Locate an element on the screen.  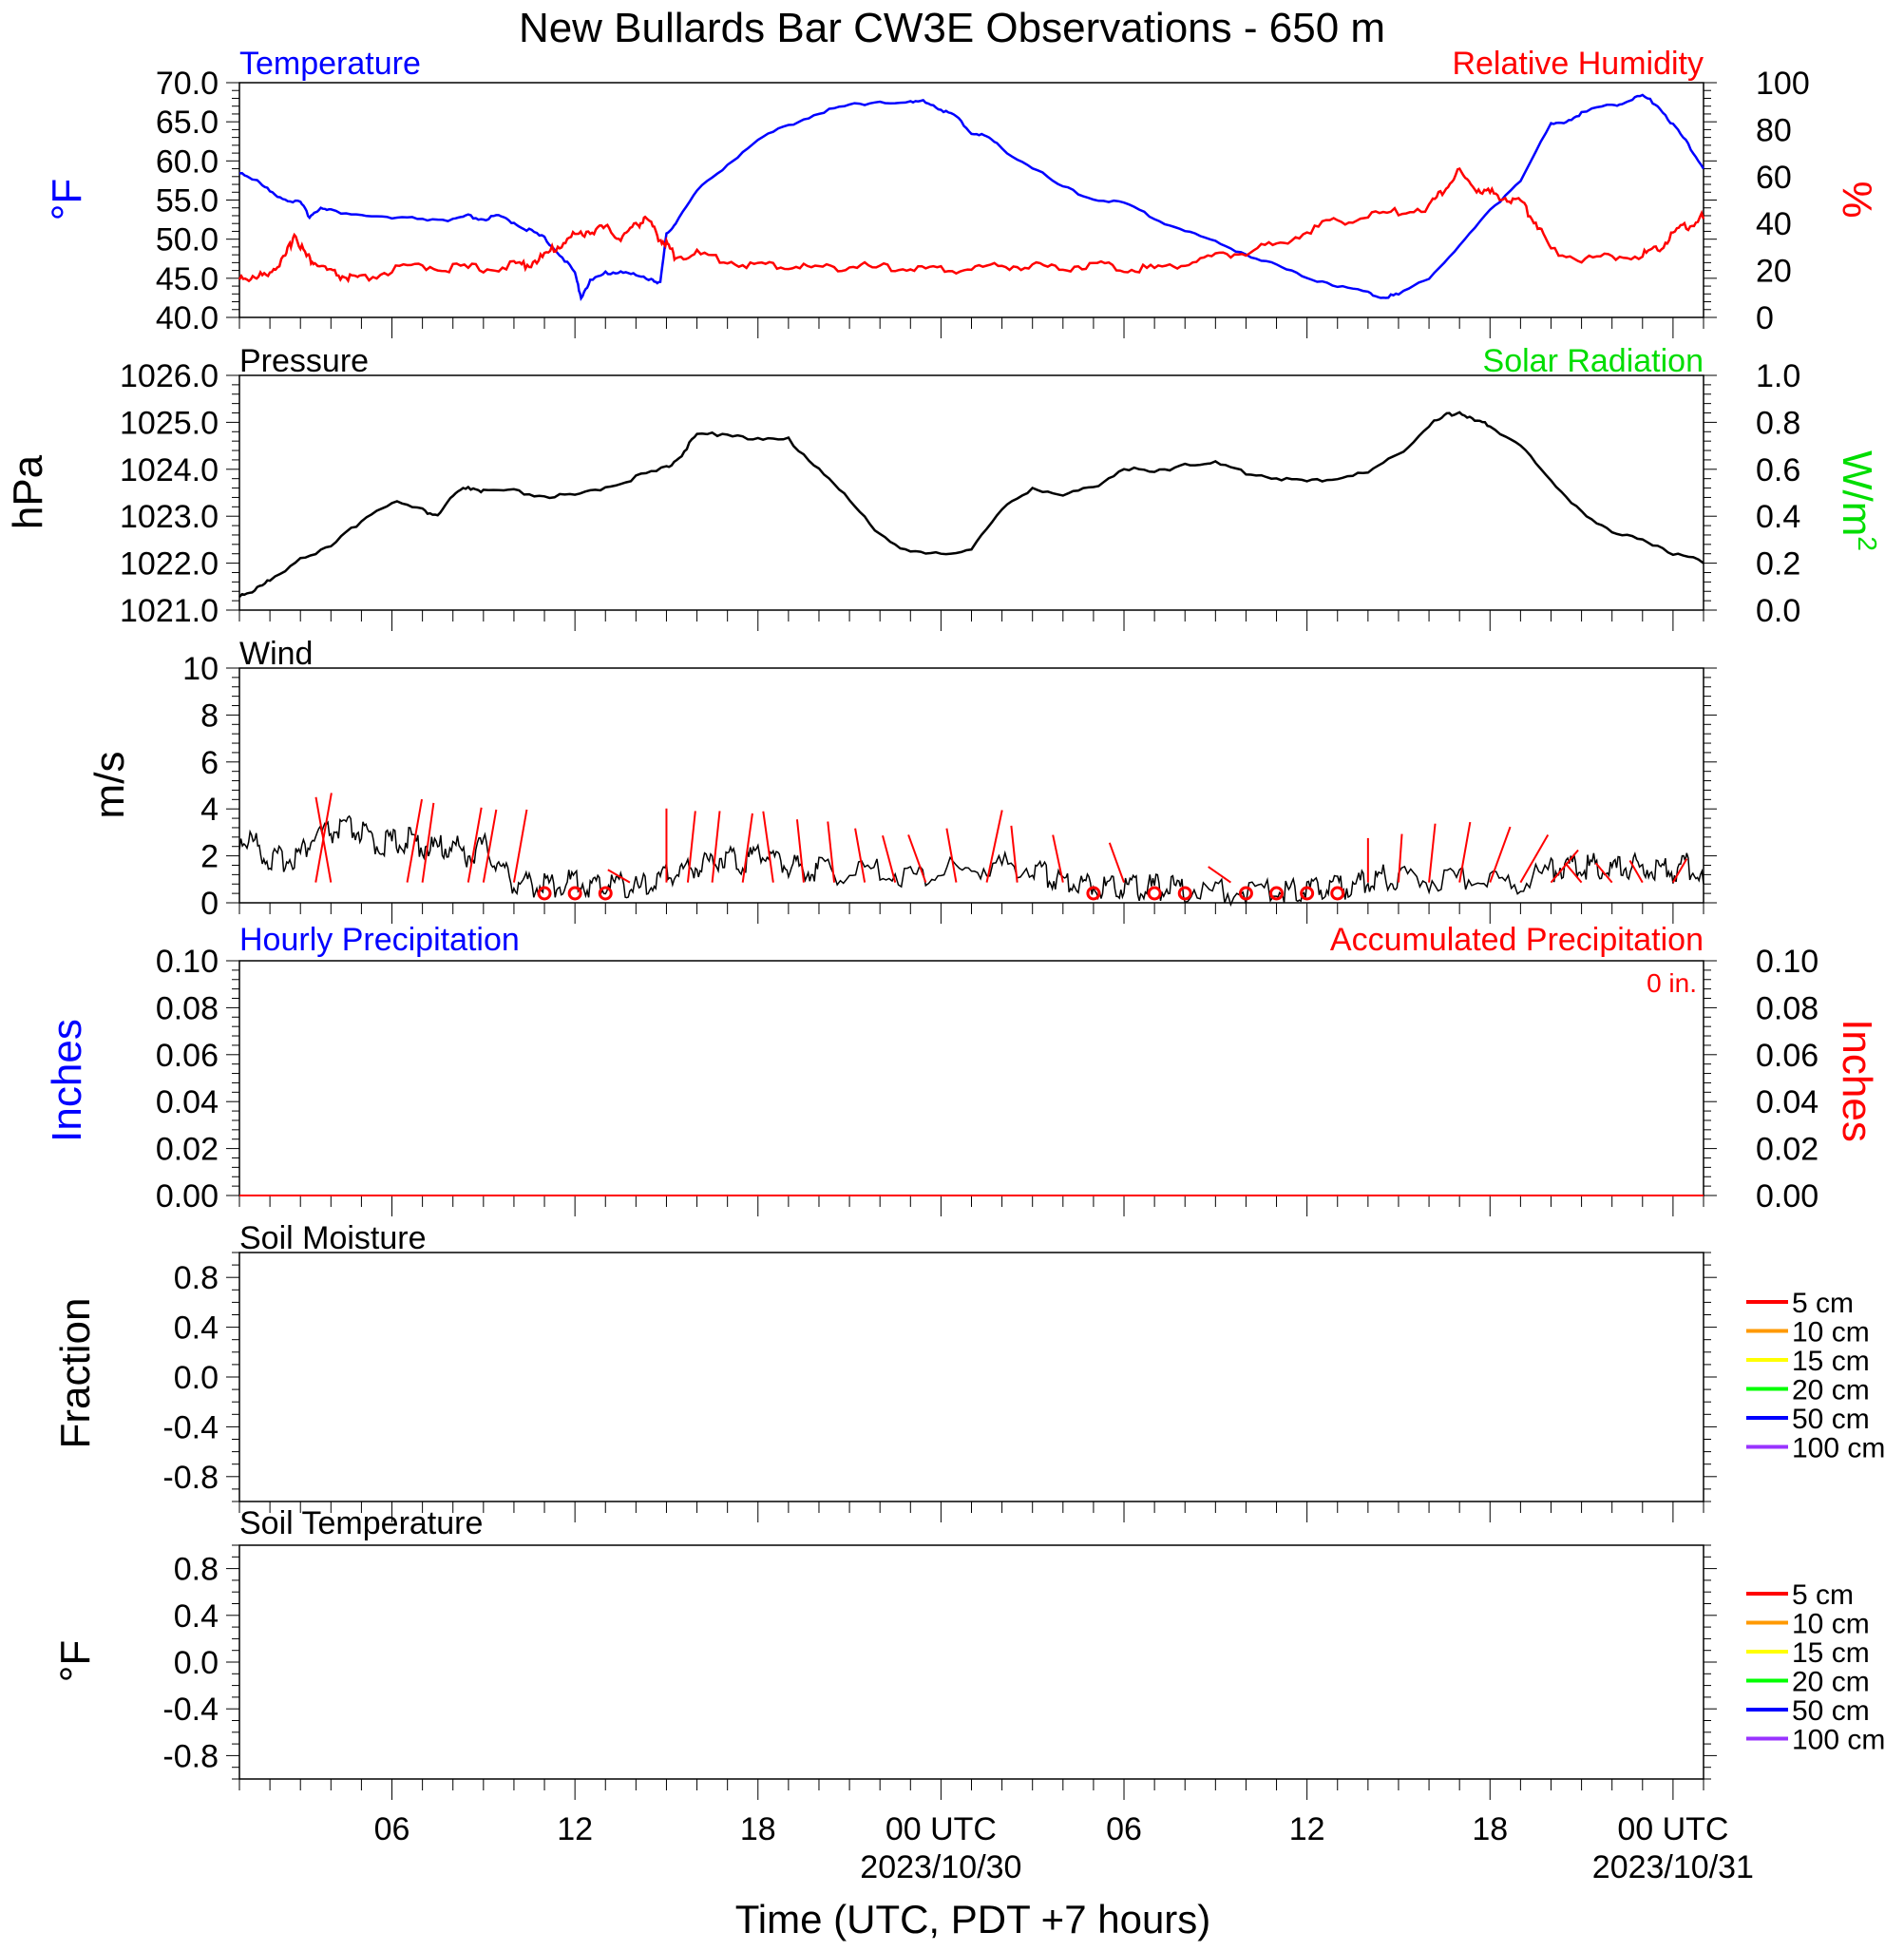
panel-frame-temp_rh: 70.065.060.055.050.045.040.0 100 80 60 40 20 0 is located at coordinates (983, 202).